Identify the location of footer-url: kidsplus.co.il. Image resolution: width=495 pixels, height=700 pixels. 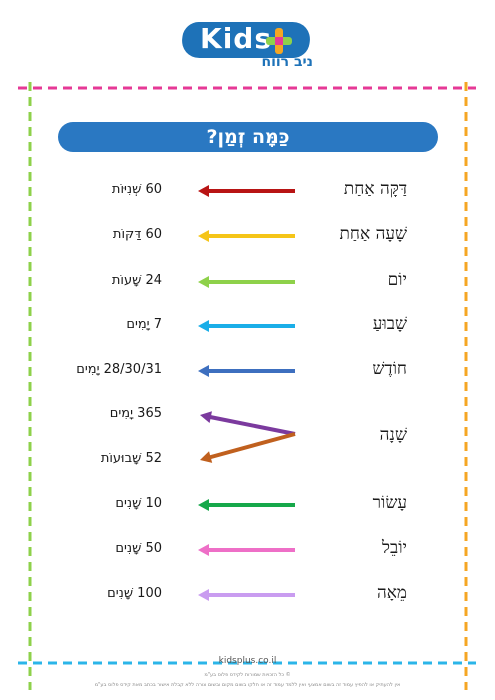
(247, 661).